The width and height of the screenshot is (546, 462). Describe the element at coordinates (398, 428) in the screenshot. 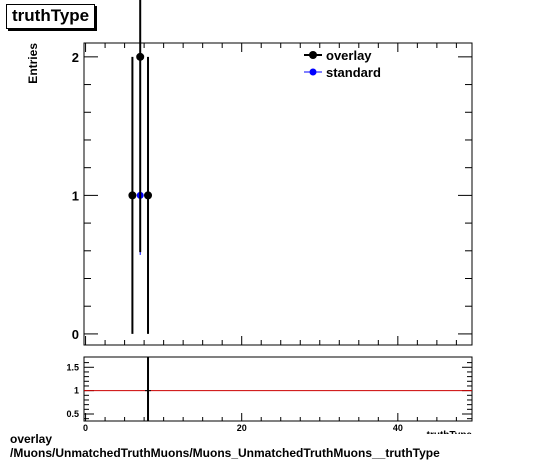

I see `ratio-x-tick-label: 40` at that location.